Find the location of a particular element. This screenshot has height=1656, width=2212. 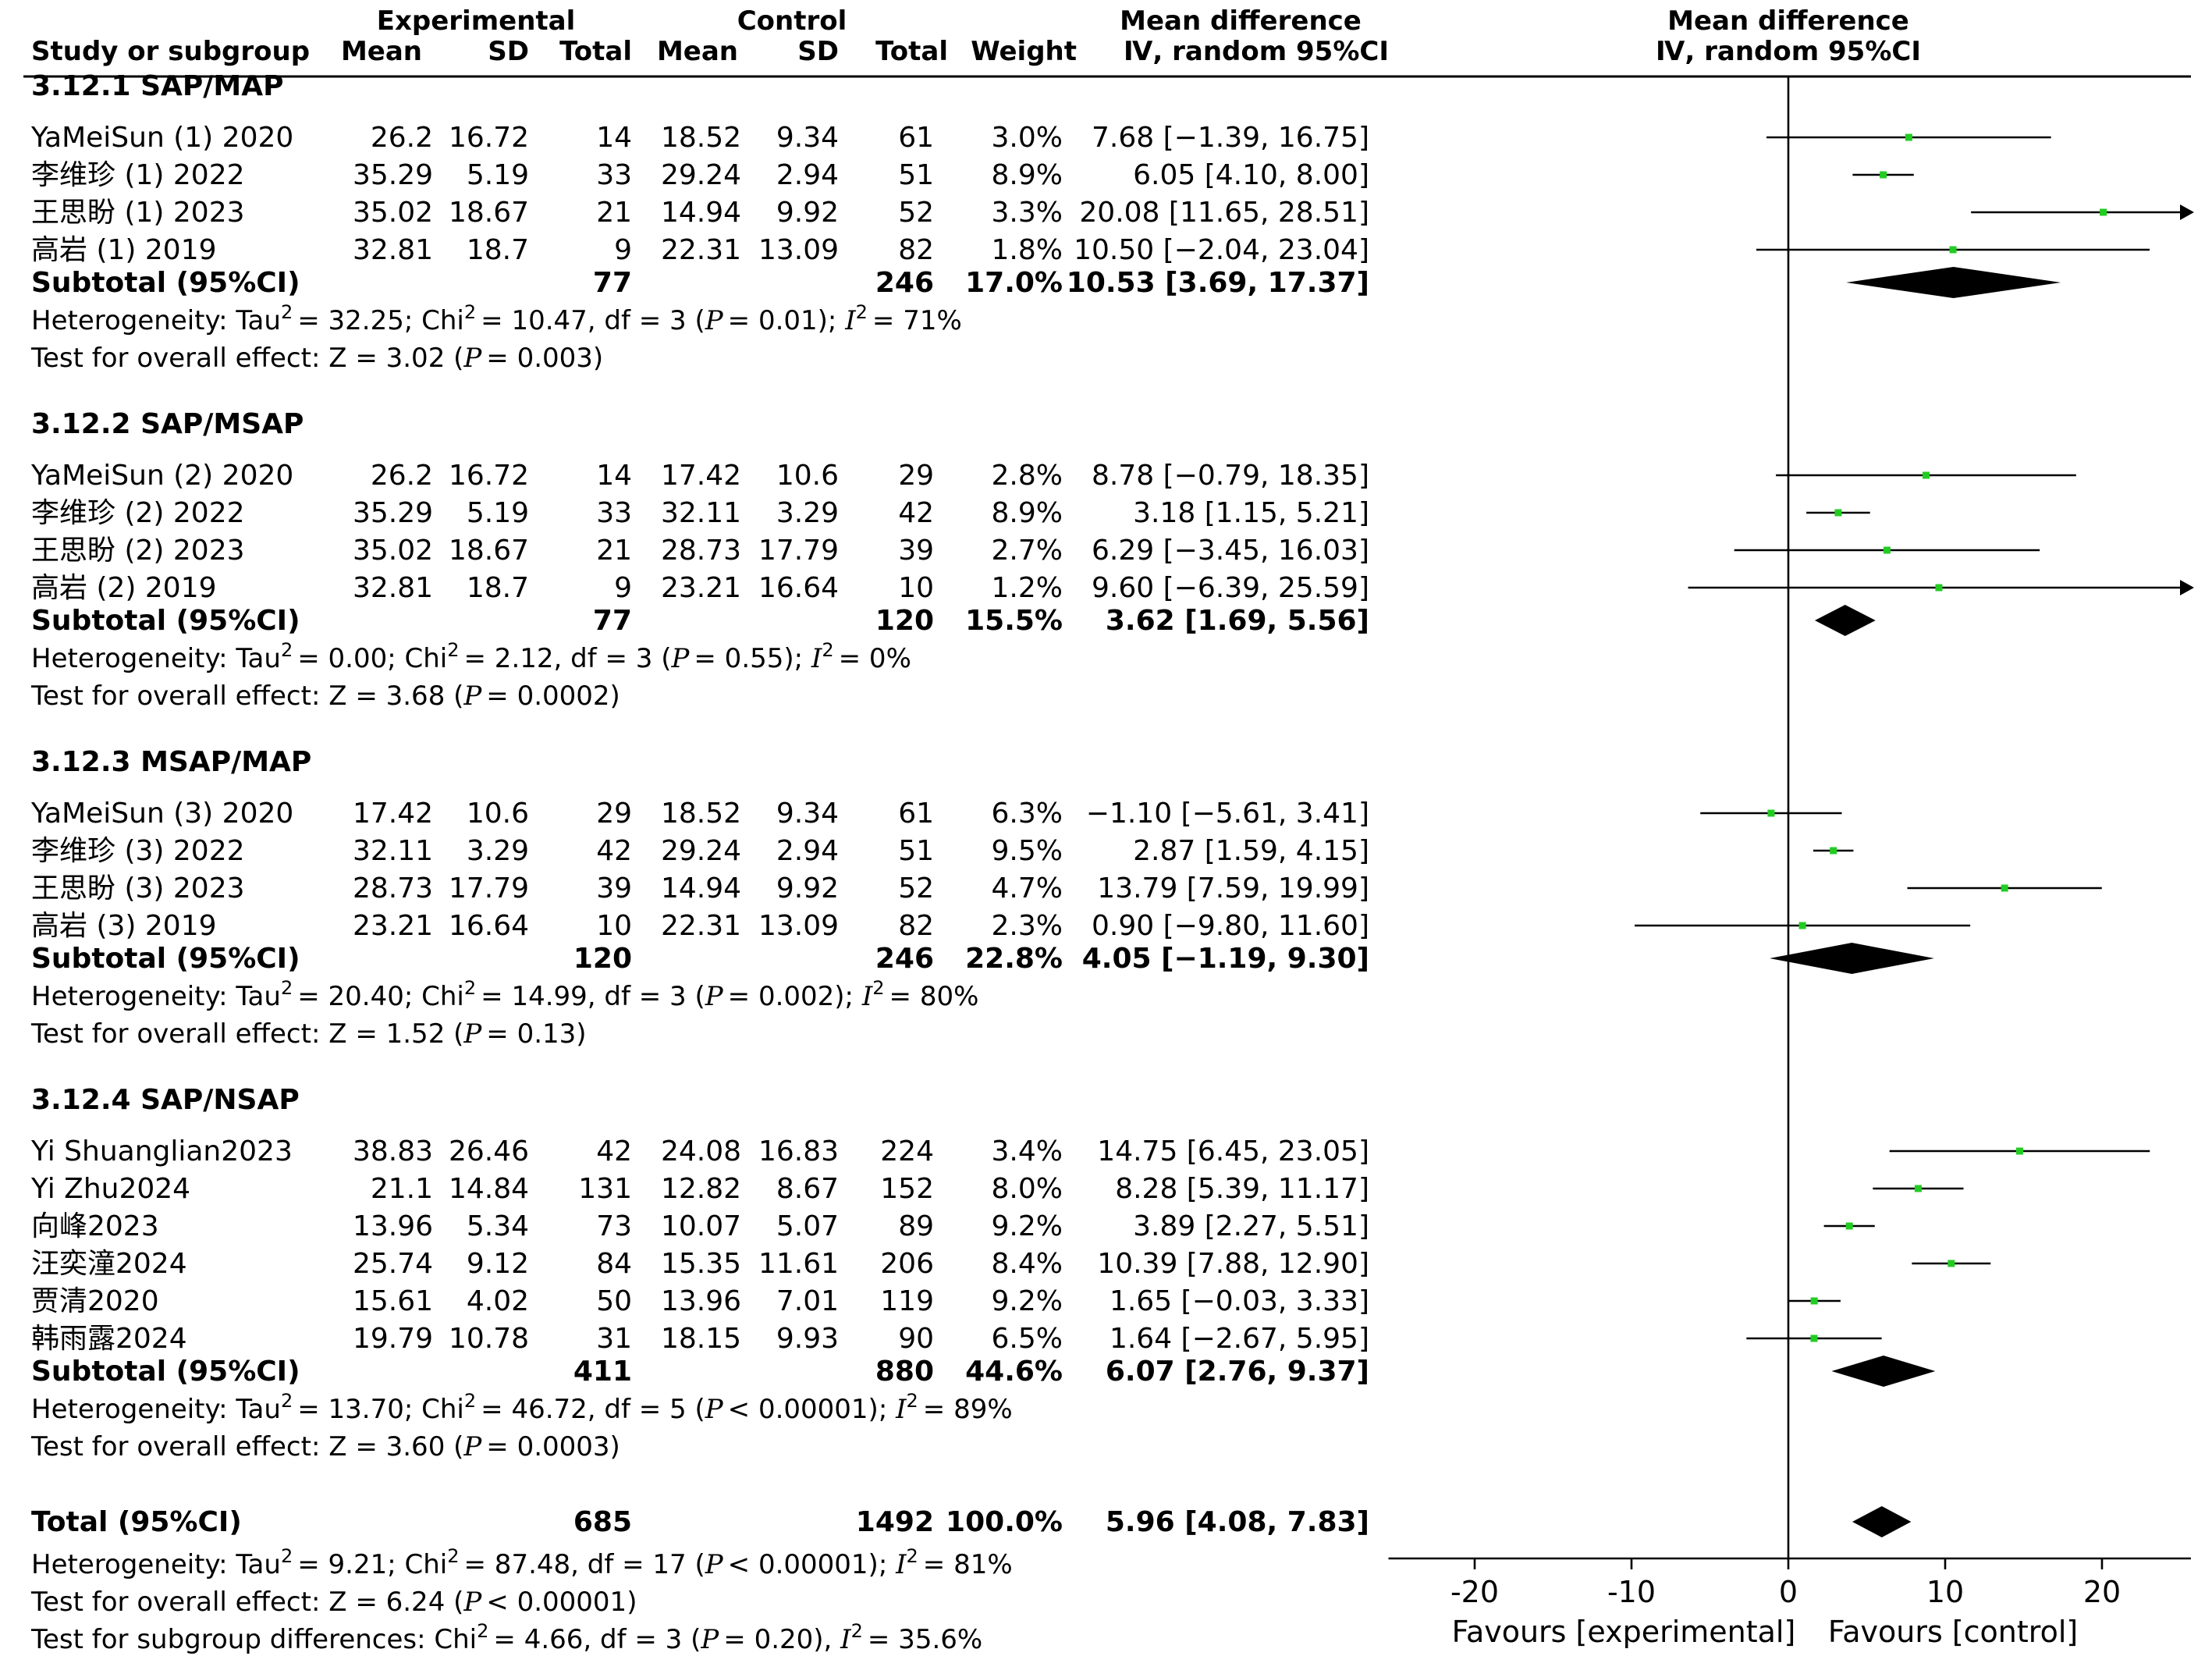

ctl-total: 39 is located at coordinates (916, 551).